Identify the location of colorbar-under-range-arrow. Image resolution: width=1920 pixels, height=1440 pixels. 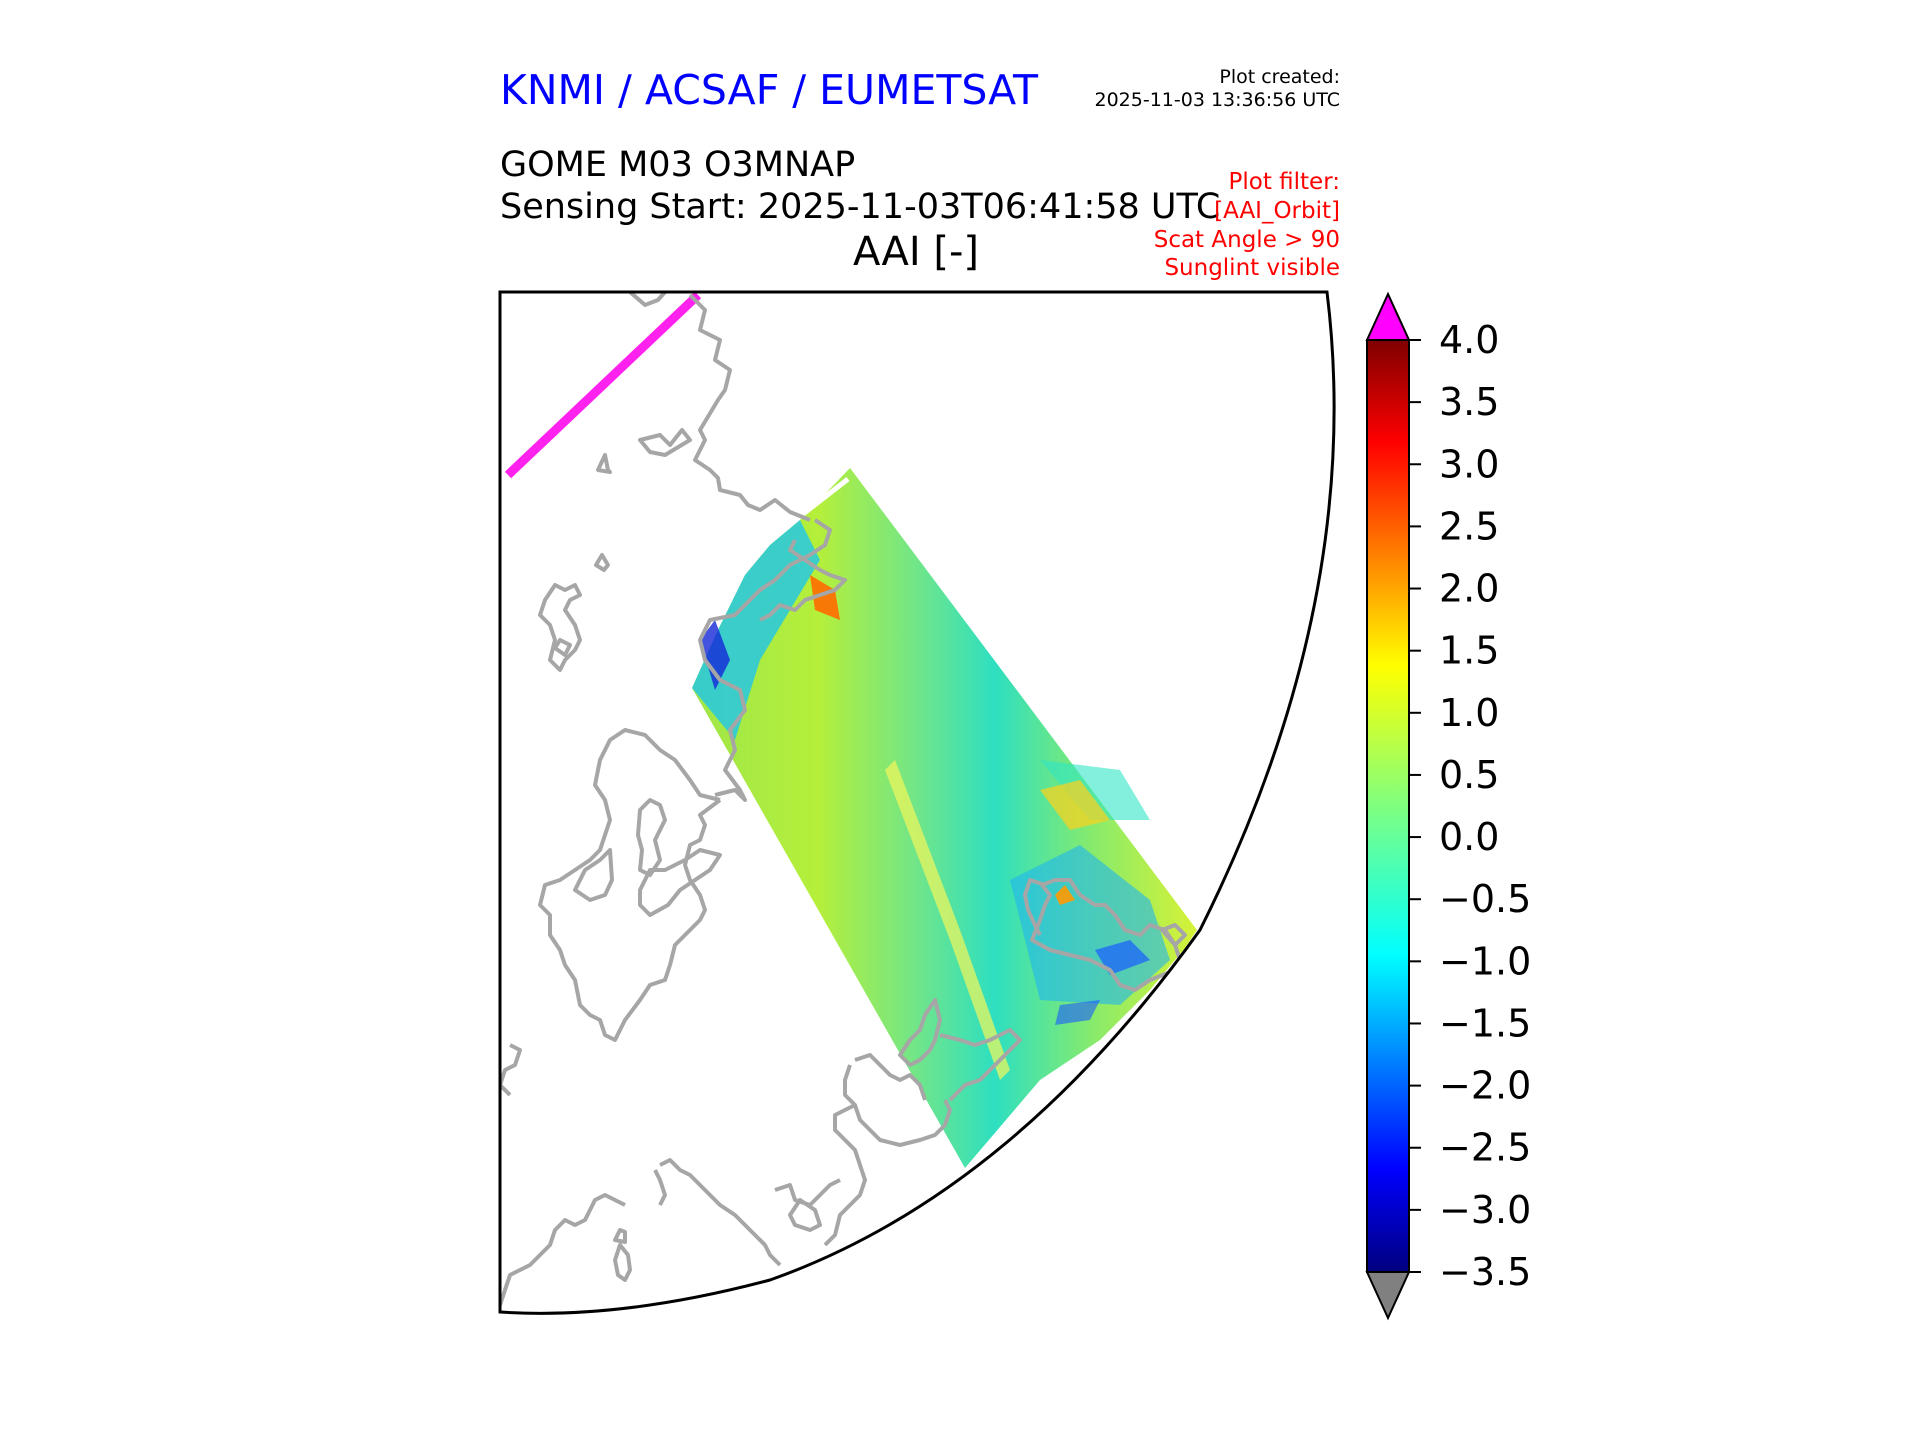
(1388, 1296).